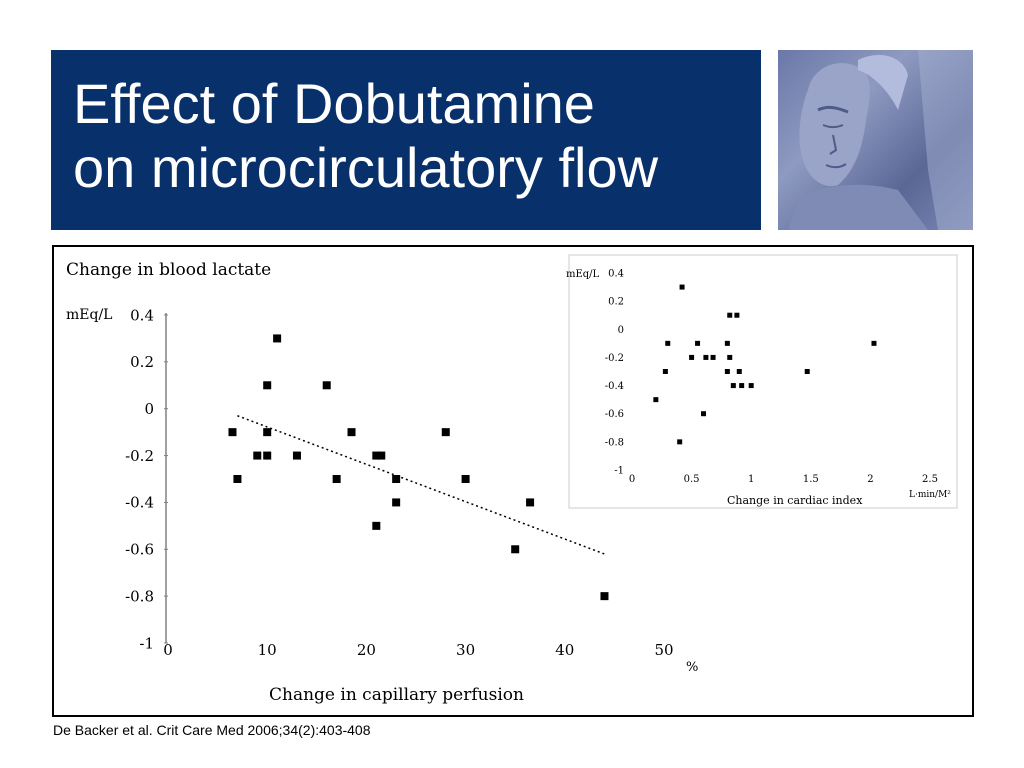 The width and height of the screenshot is (1024, 768). I want to click on x-tick-label: 1.5, so click(811, 479).